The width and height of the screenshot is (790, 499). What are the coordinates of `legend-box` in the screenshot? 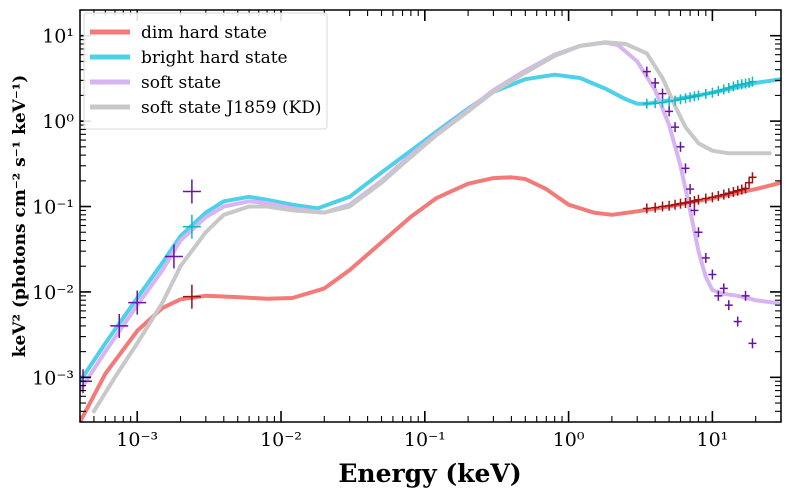 It's located at (205, 71).